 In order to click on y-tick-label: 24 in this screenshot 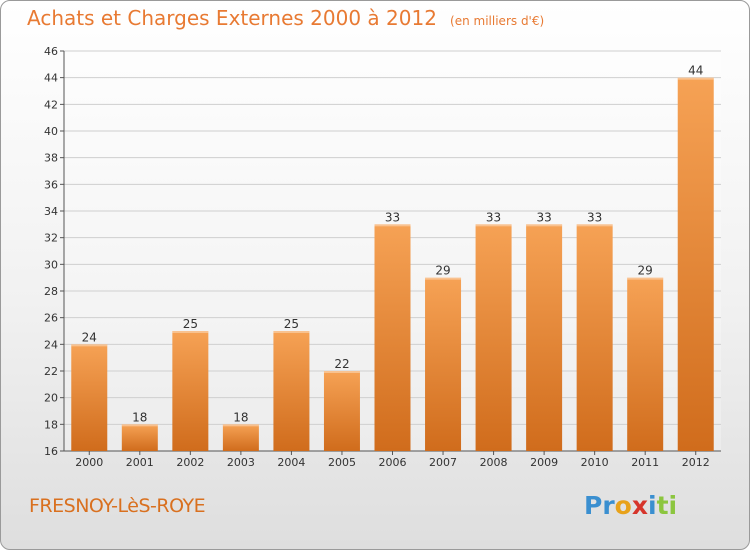, I will do `click(51, 344)`.